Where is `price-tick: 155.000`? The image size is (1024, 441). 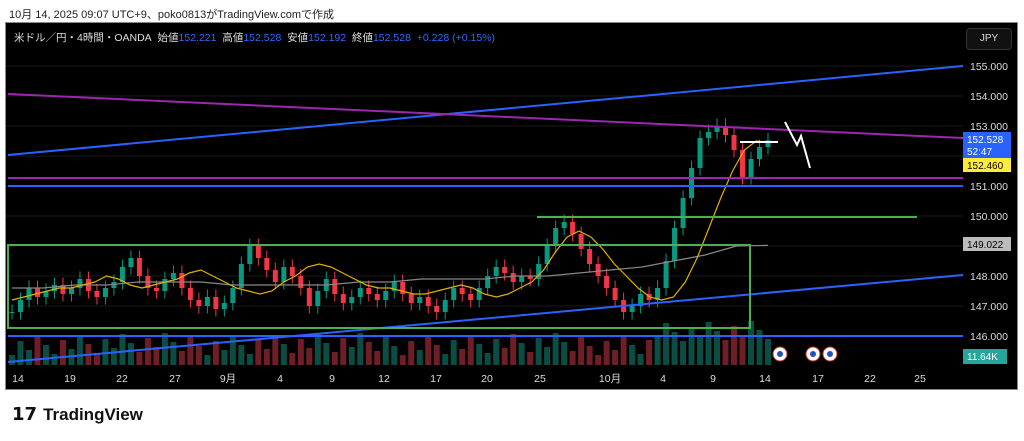
price-tick: 155.000 is located at coordinates (989, 67).